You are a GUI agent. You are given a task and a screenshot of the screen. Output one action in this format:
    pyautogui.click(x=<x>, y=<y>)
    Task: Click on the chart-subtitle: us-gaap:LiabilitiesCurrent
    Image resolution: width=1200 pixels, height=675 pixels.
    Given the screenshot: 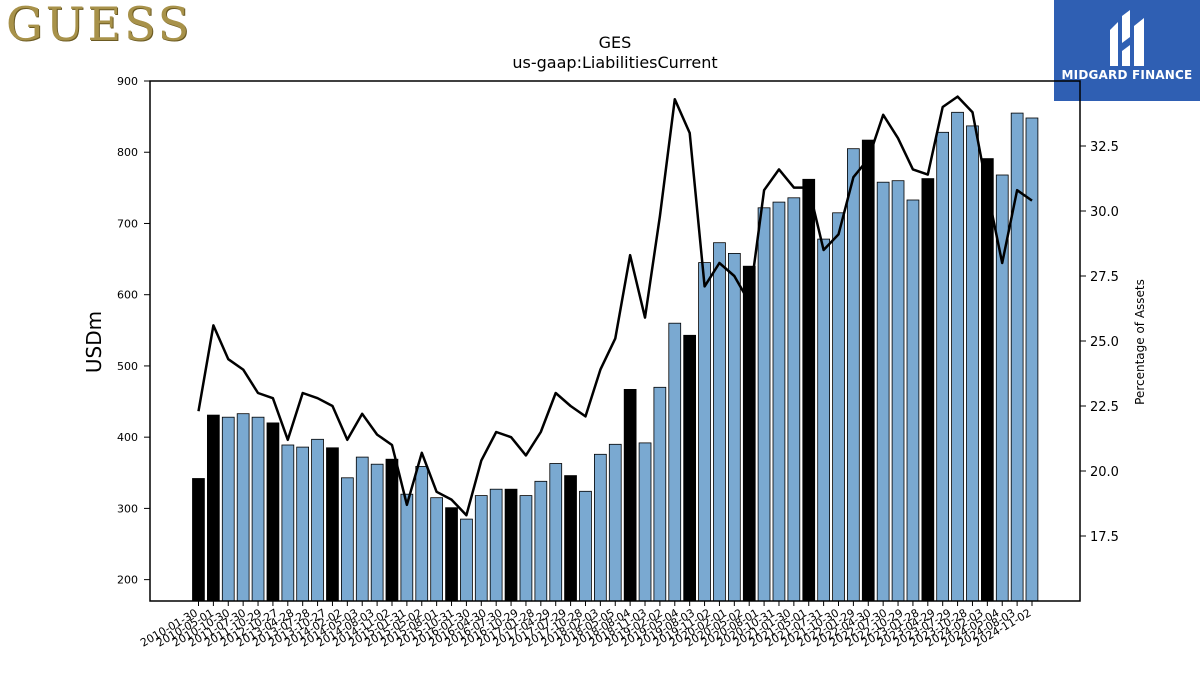 What is the action you would take?
    pyautogui.click(x=614, y=62)
    